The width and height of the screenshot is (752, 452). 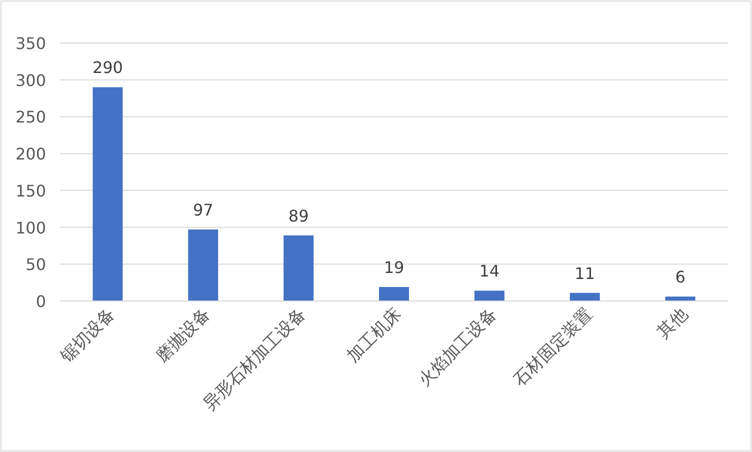 What do you see at coordinates (183, 335) in the screenshot?
I see `x-tick-label: 磨抛设备` at bounding box center [183, 335].